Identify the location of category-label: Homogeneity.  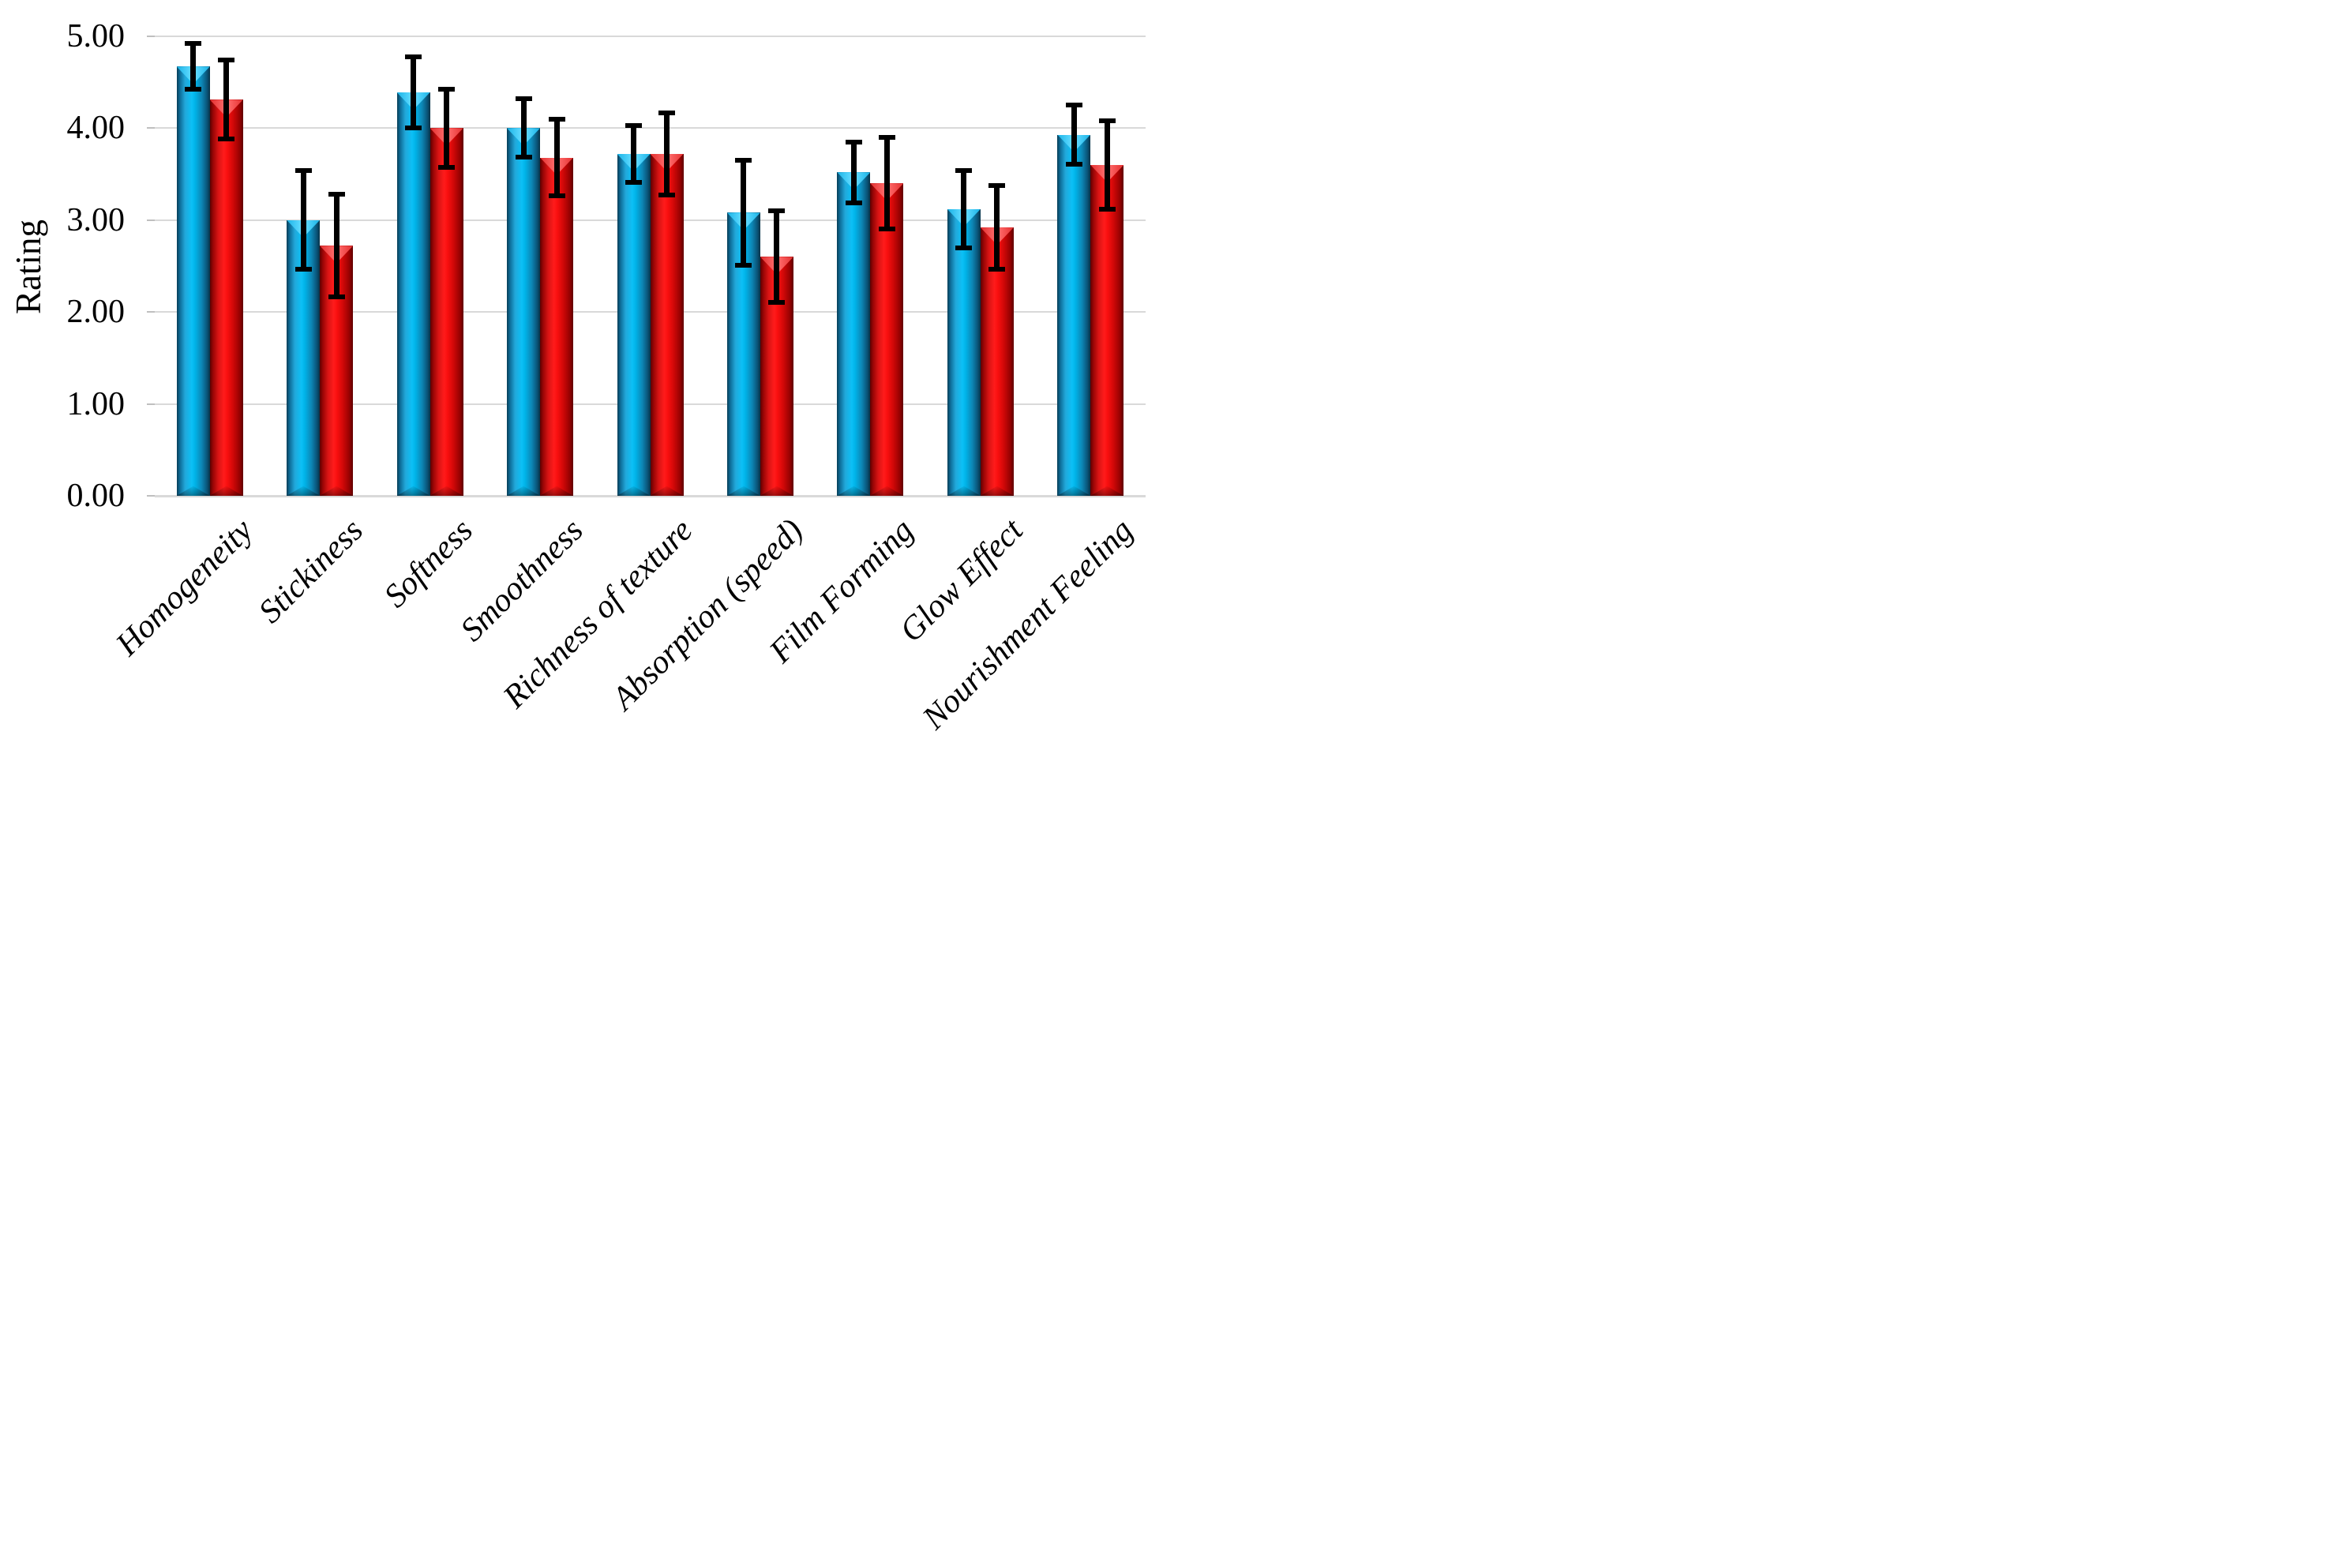
(184, 587).